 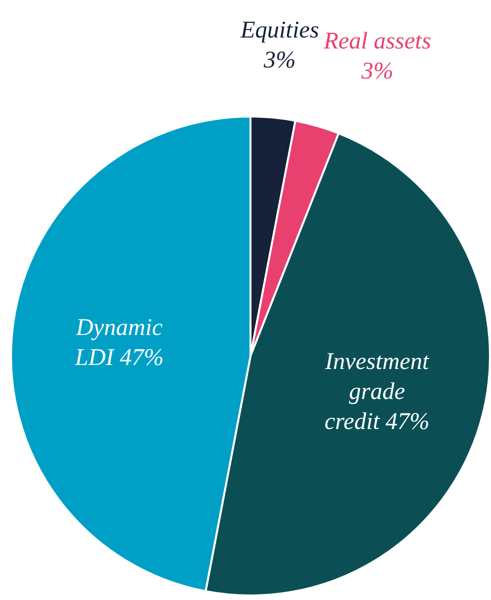 What do you see at coordinates (119, 342) in the screenshot?
I see `slice-label: Dynamic LDI 47%` at bounding box center [119, 342].